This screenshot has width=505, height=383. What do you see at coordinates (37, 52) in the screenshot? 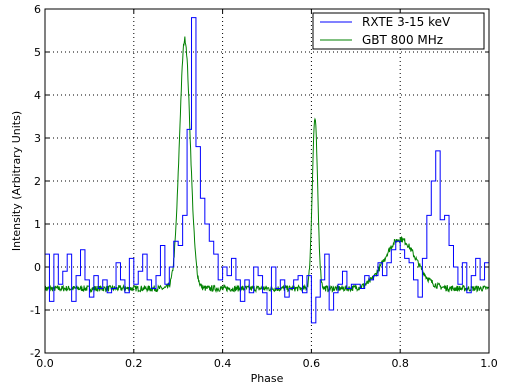
I see `y-tick-label: 5` at bounding box center [37, 52].